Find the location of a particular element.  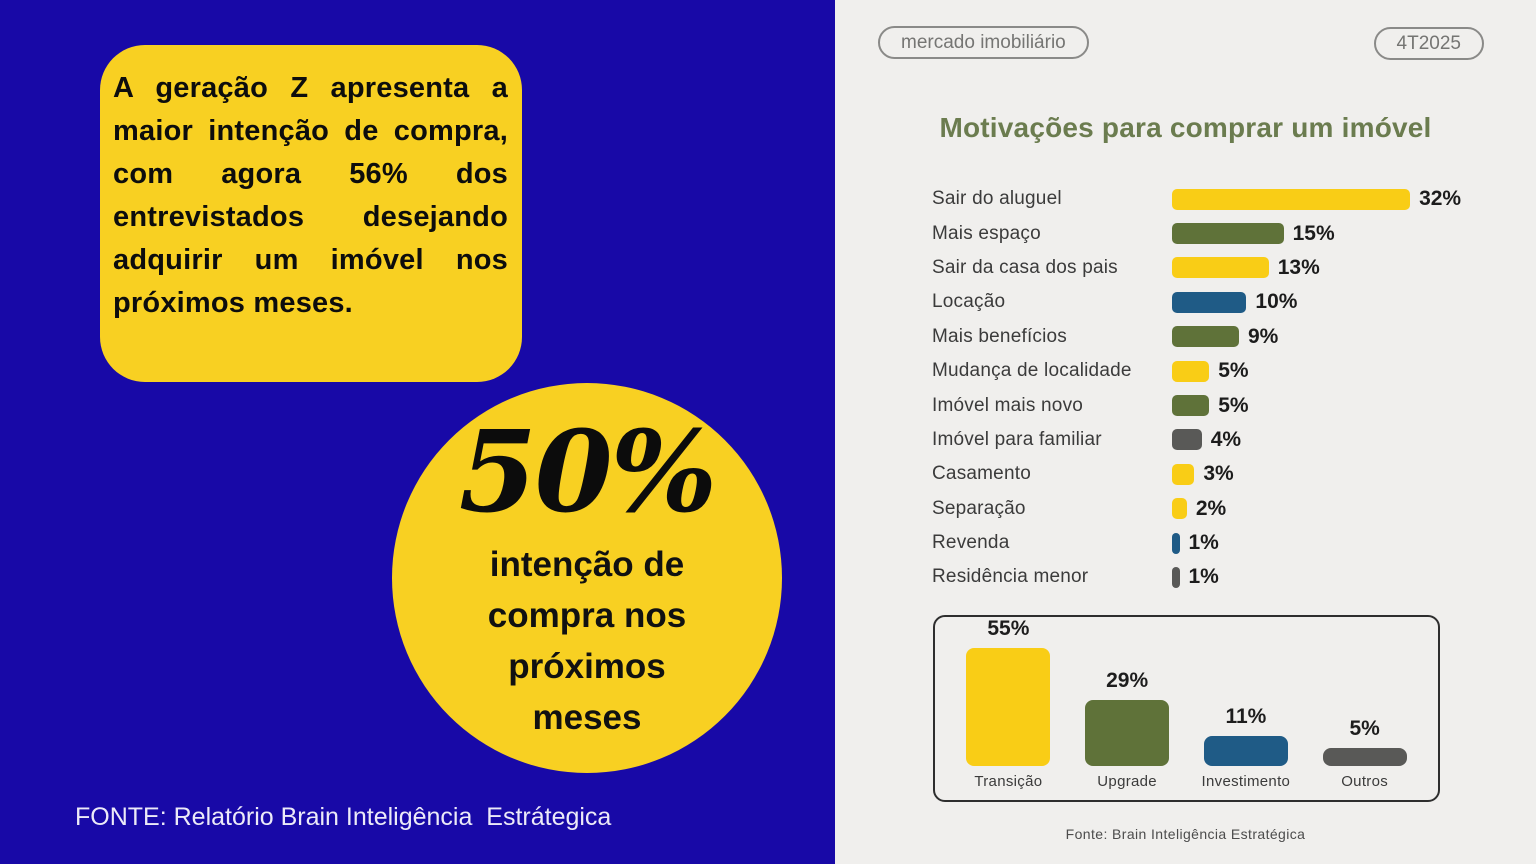

value-label: 3% is located at coordinates (1218, 474).